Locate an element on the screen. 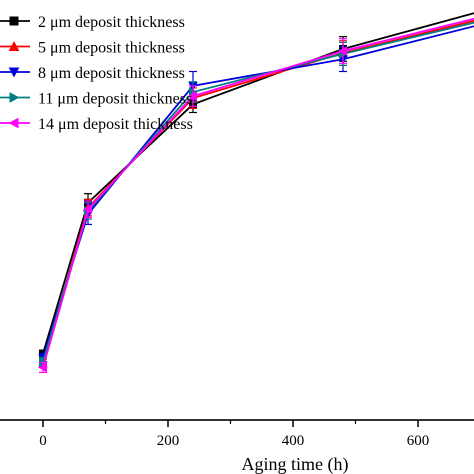  x-tick-label: 0 is located at coordinates (43, 441).